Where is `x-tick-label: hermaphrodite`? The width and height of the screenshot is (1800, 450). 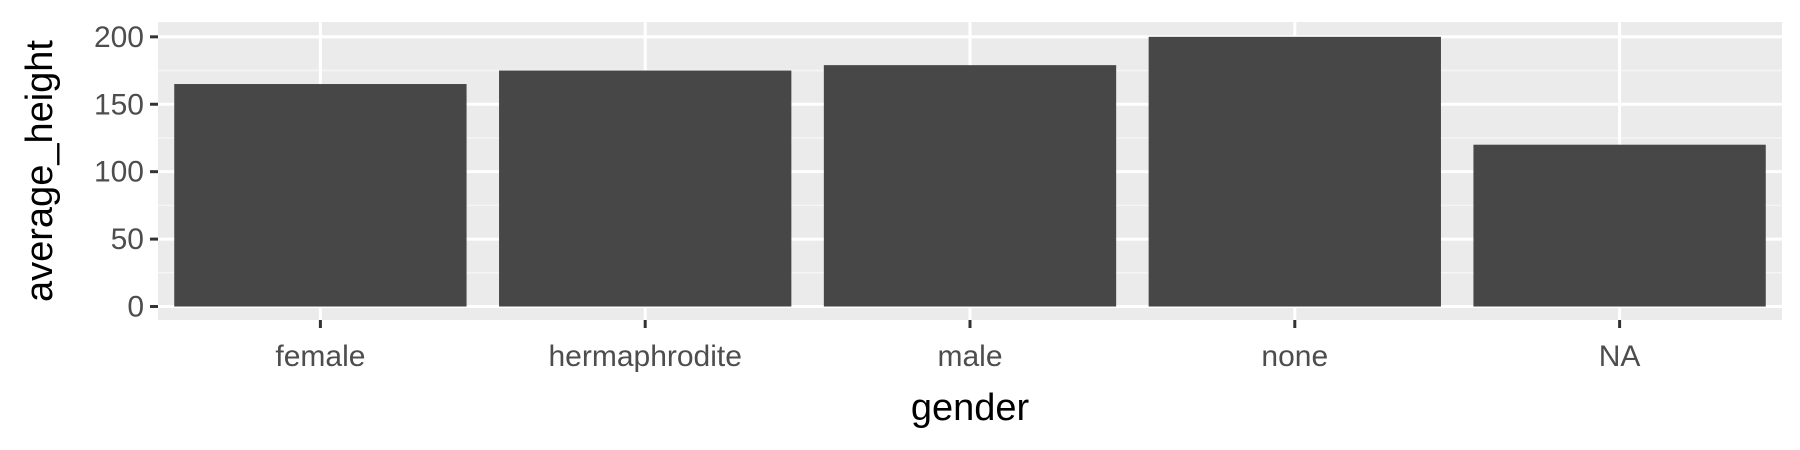 x-tick-label: hermaphrodite is located at coordinates (644, 356).